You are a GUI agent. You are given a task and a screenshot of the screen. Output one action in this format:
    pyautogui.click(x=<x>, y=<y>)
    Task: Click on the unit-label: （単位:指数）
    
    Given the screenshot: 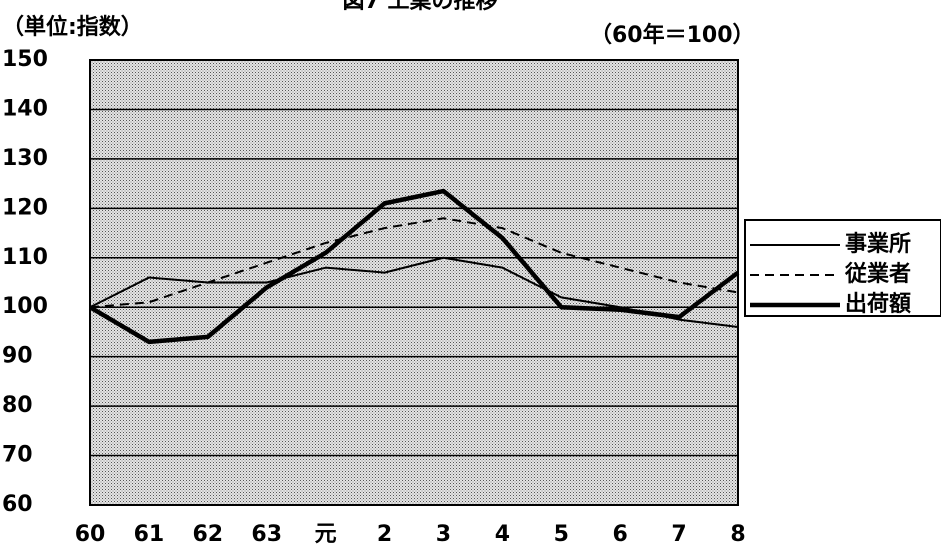 What is the action you would take?
    pyautogui.click(x=72, y=27)
    